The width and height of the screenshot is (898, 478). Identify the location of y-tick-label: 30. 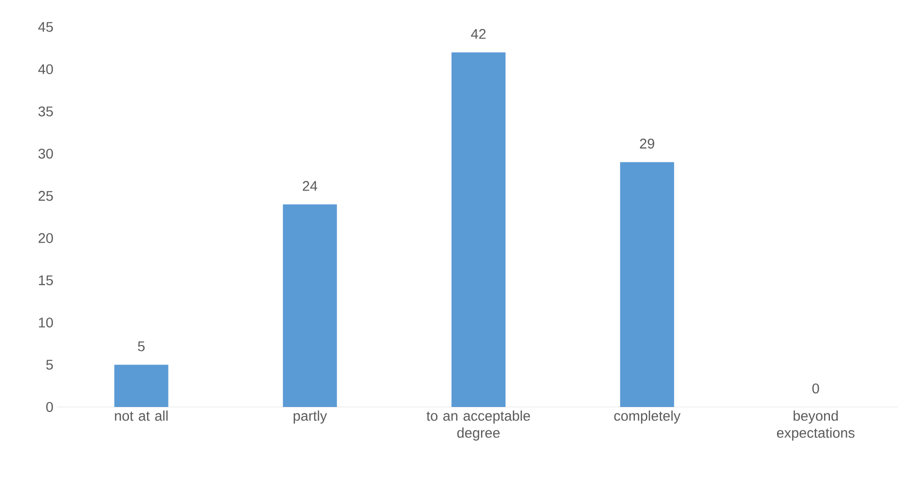
(45, 153).